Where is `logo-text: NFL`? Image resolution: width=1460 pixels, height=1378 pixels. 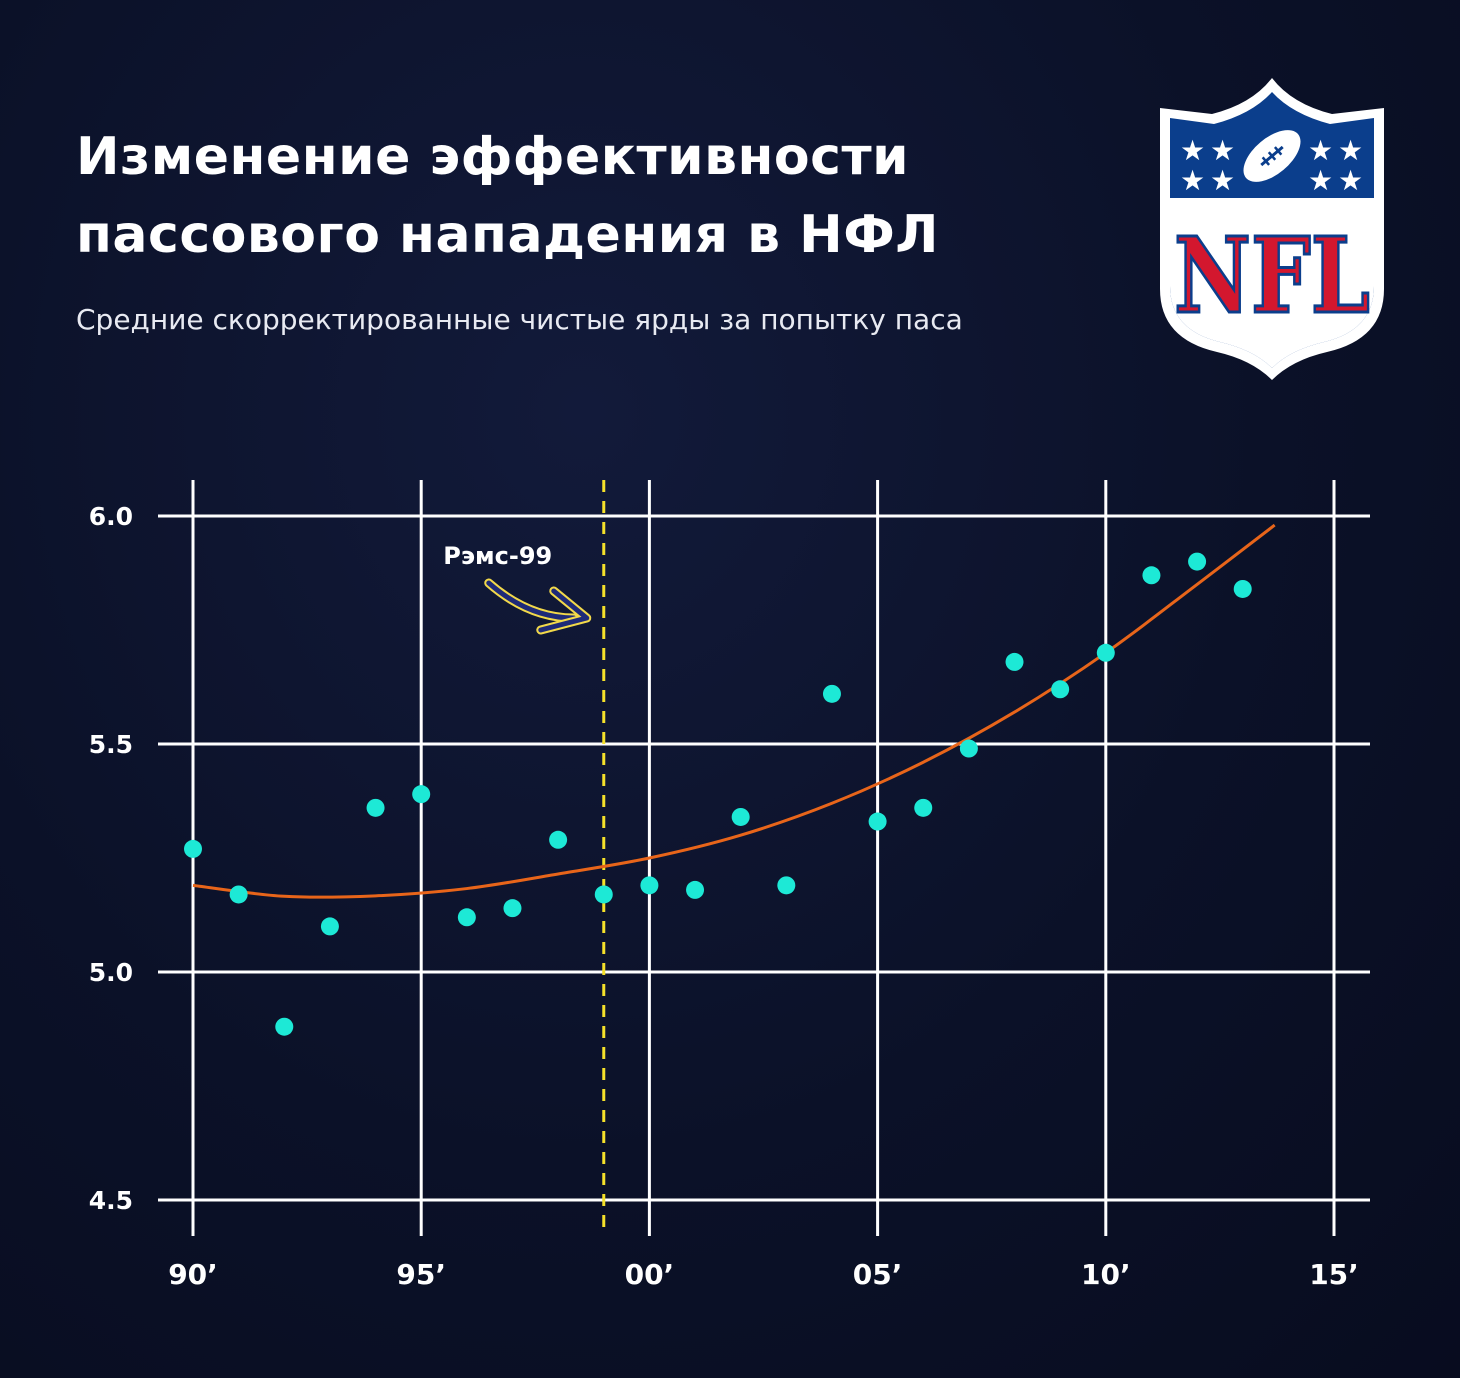
logo-text: NFL is located at coordinates (1272, 275).